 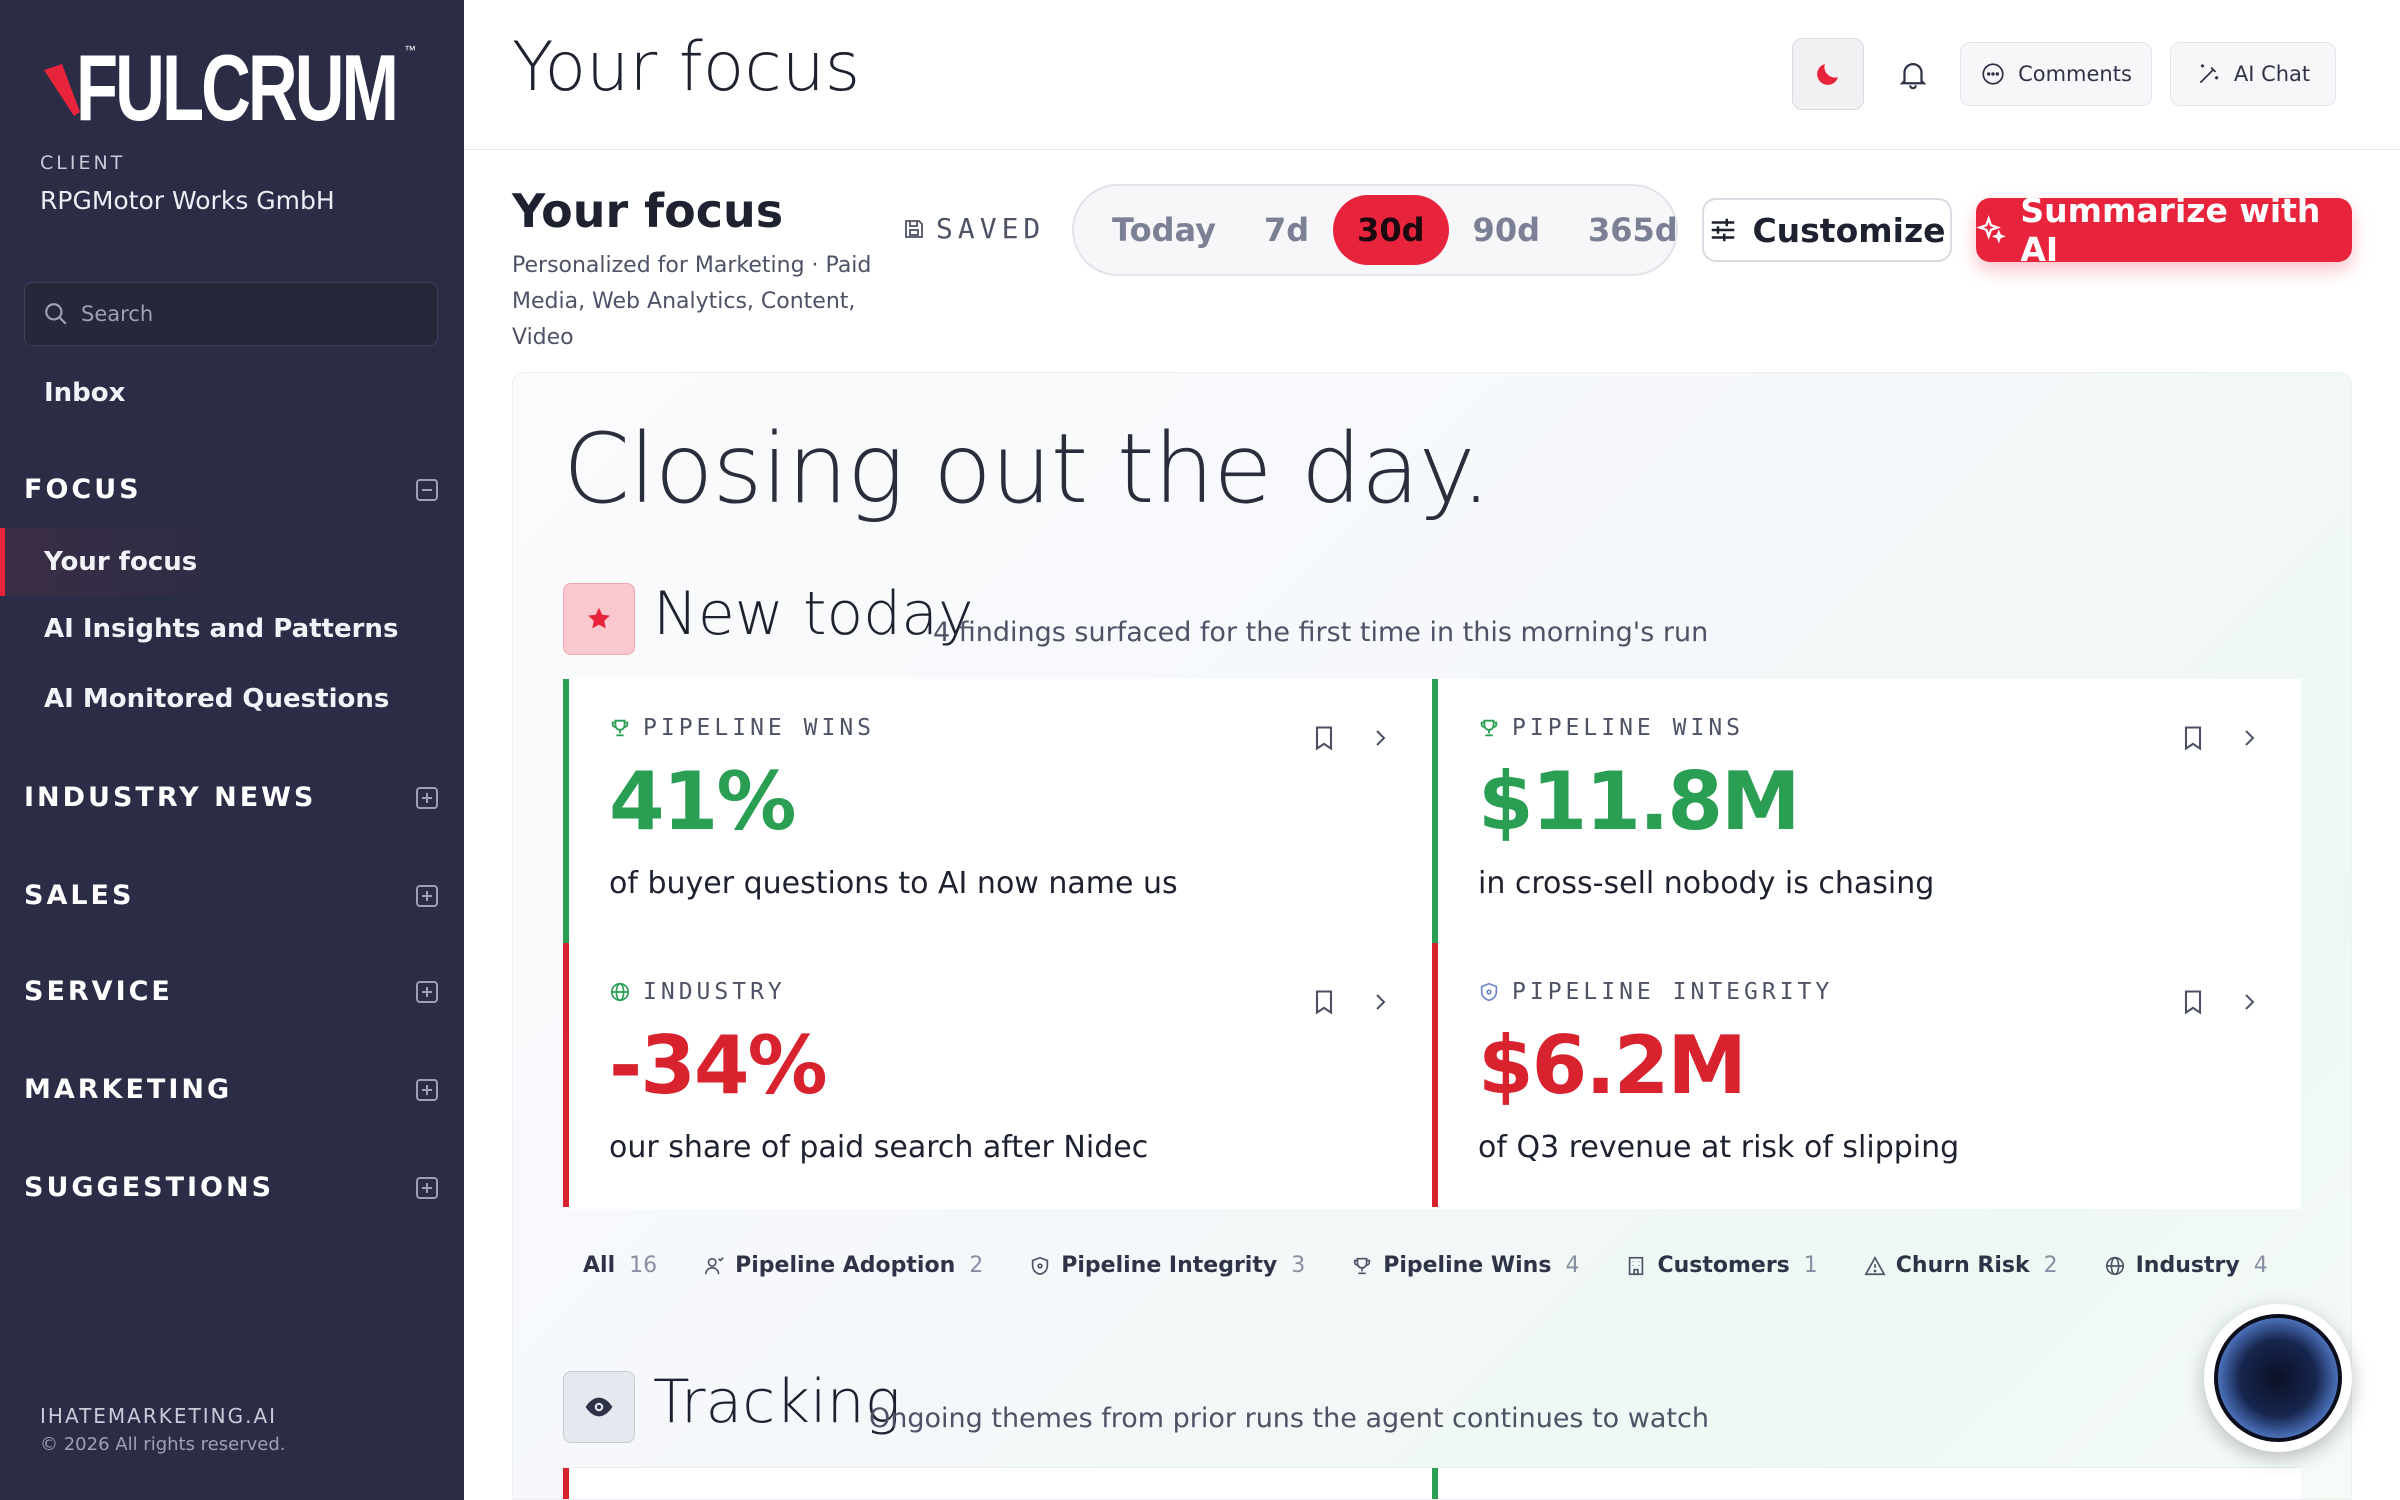 I want to click on collapse-icon, so click(x=427, y=489).